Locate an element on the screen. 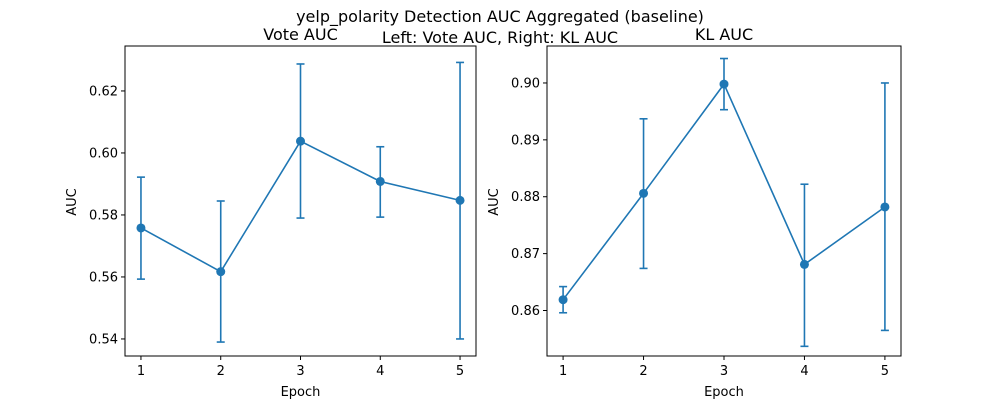 This screenshot has height=400, width=1000. kl-auc-ytick-label: 0.88 is located at coordinates (525, 197).